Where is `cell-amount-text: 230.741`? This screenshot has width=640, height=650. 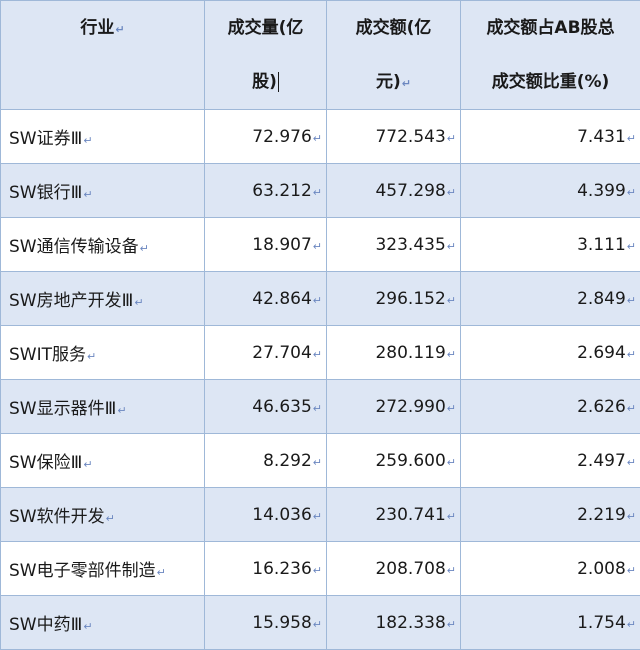
cell-amount-text: 230.741 is located at coordinates (410, 515).